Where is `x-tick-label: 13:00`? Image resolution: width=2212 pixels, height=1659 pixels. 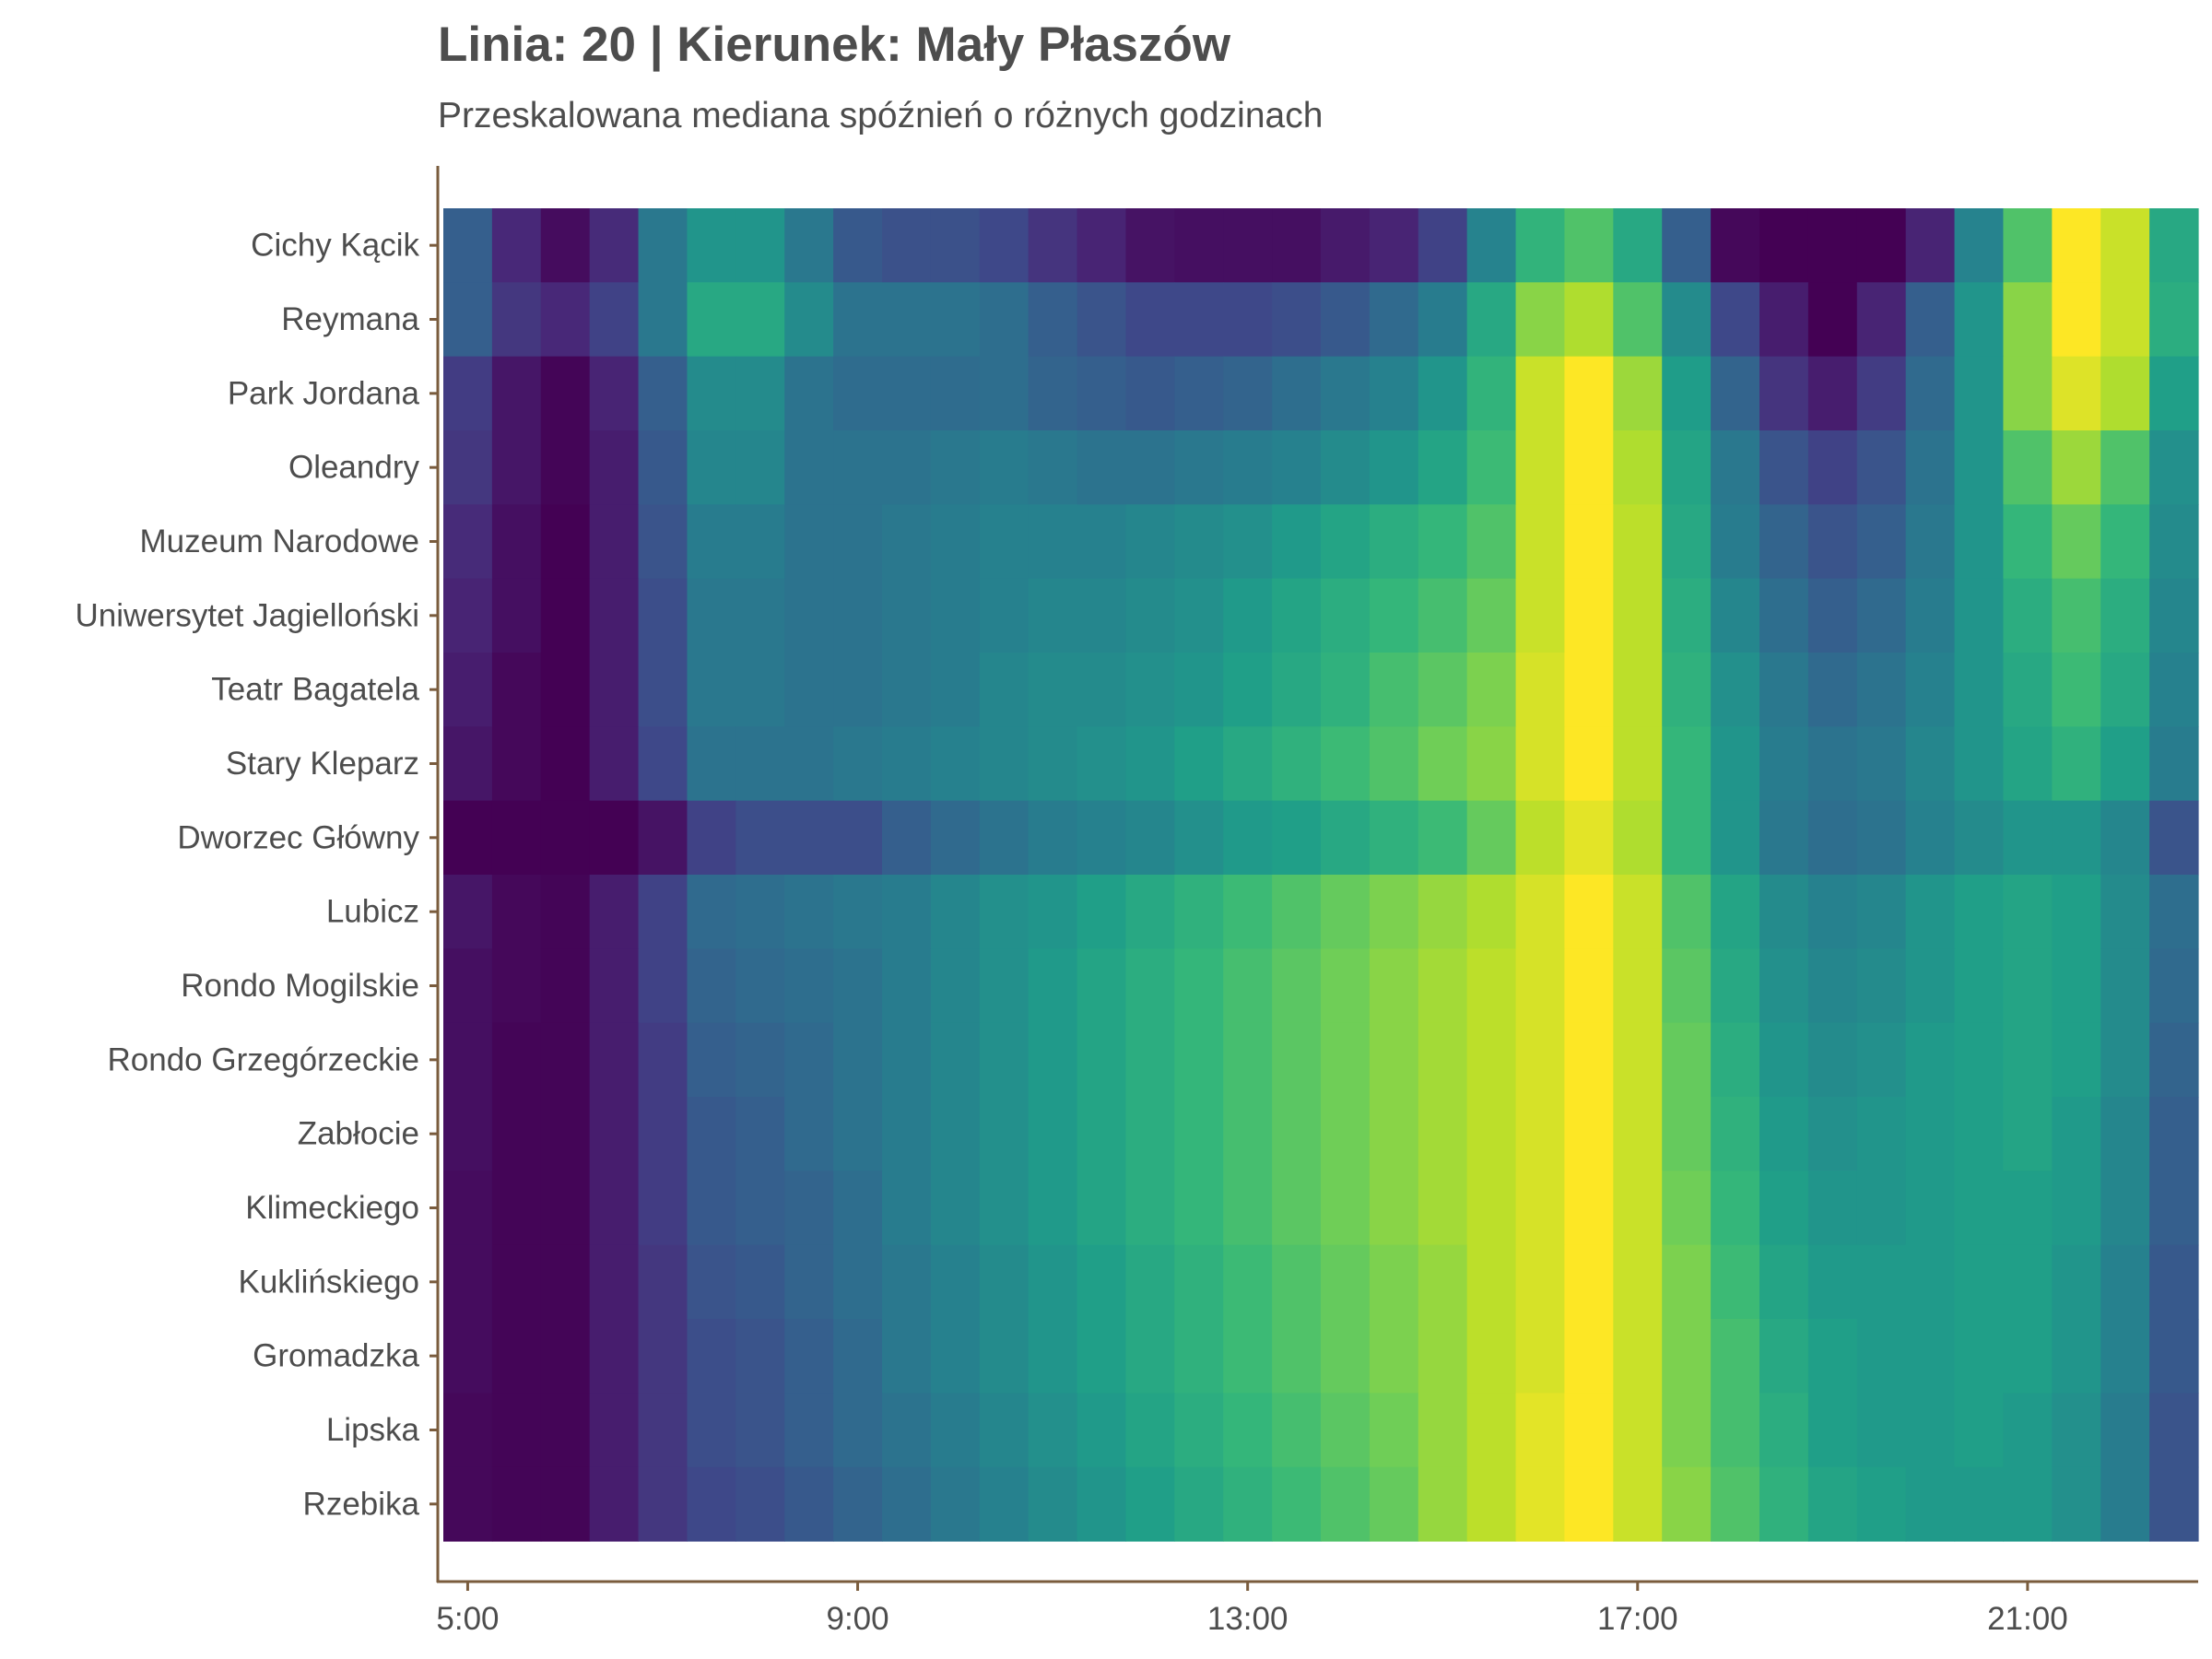
x-tick-label: 13:00 is located at coordinates (1247, 1619).